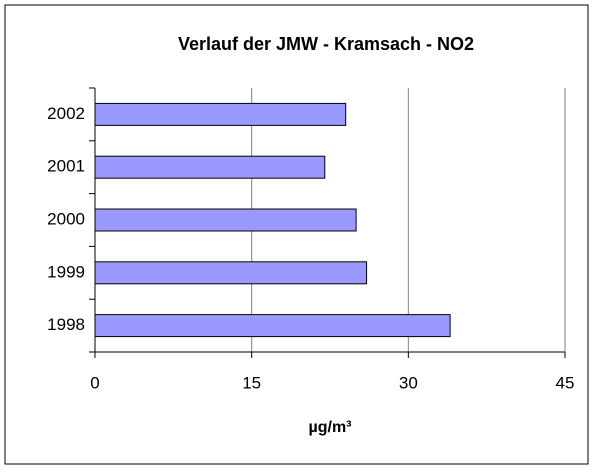  What do you see at coordinates (565, 382) in the screenshot?
I see `x-tick-label: 45` at bounding box center [565, 382].